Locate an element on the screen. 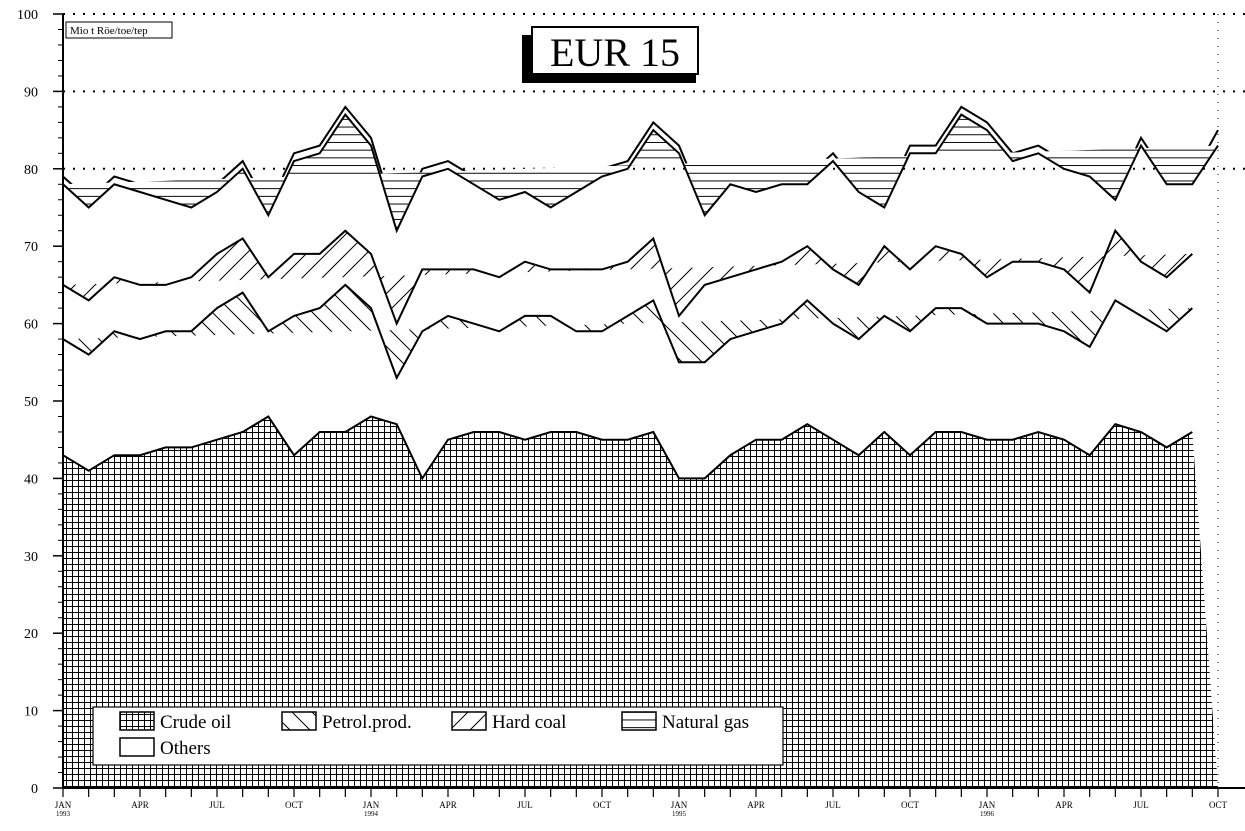 This screenshot has width=1245, height=831. x-tick-year: 1996 is located at coordinates (987, 814).